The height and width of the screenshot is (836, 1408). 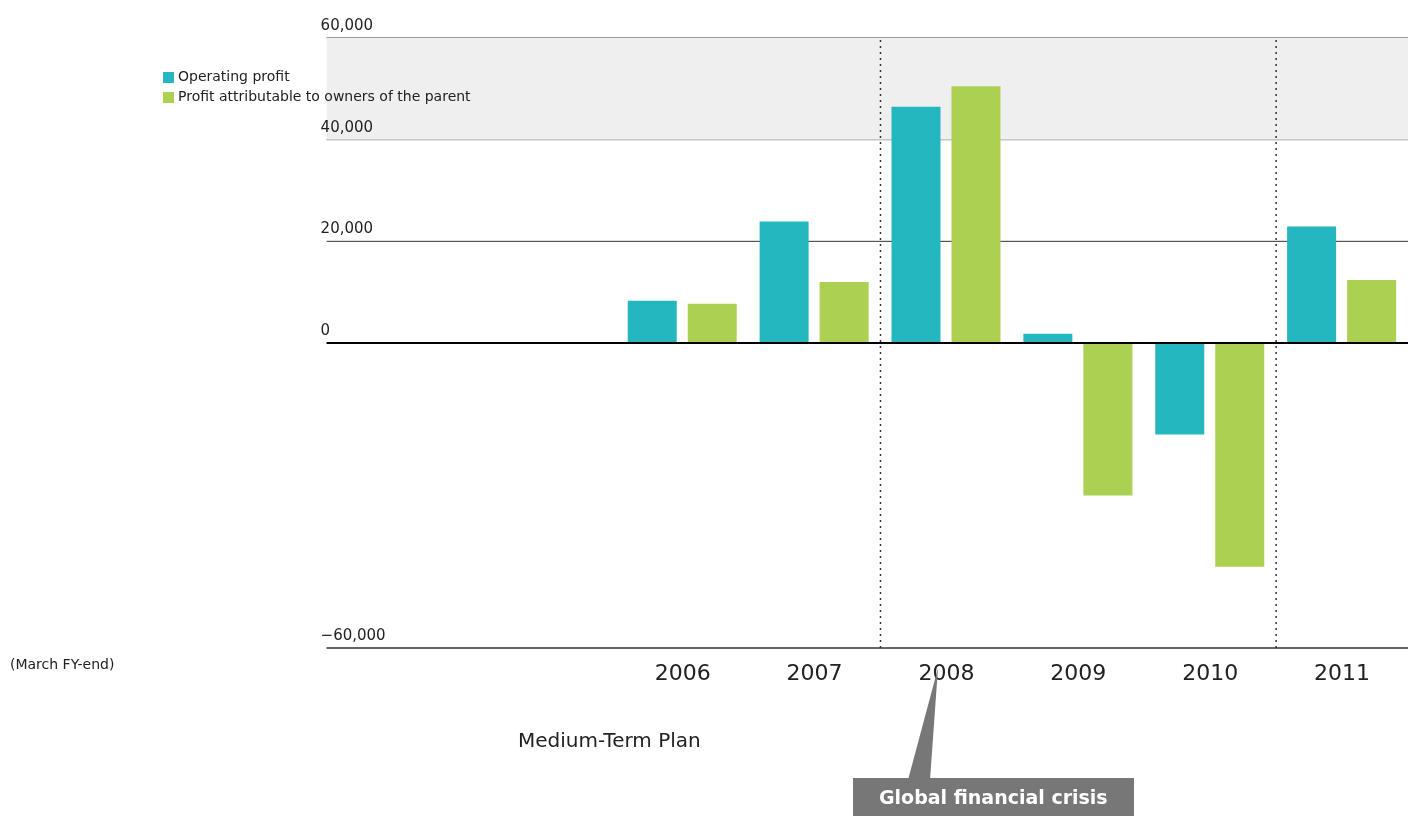 I want to click on x-tick-label: 2008, so click(x=946, y=672).